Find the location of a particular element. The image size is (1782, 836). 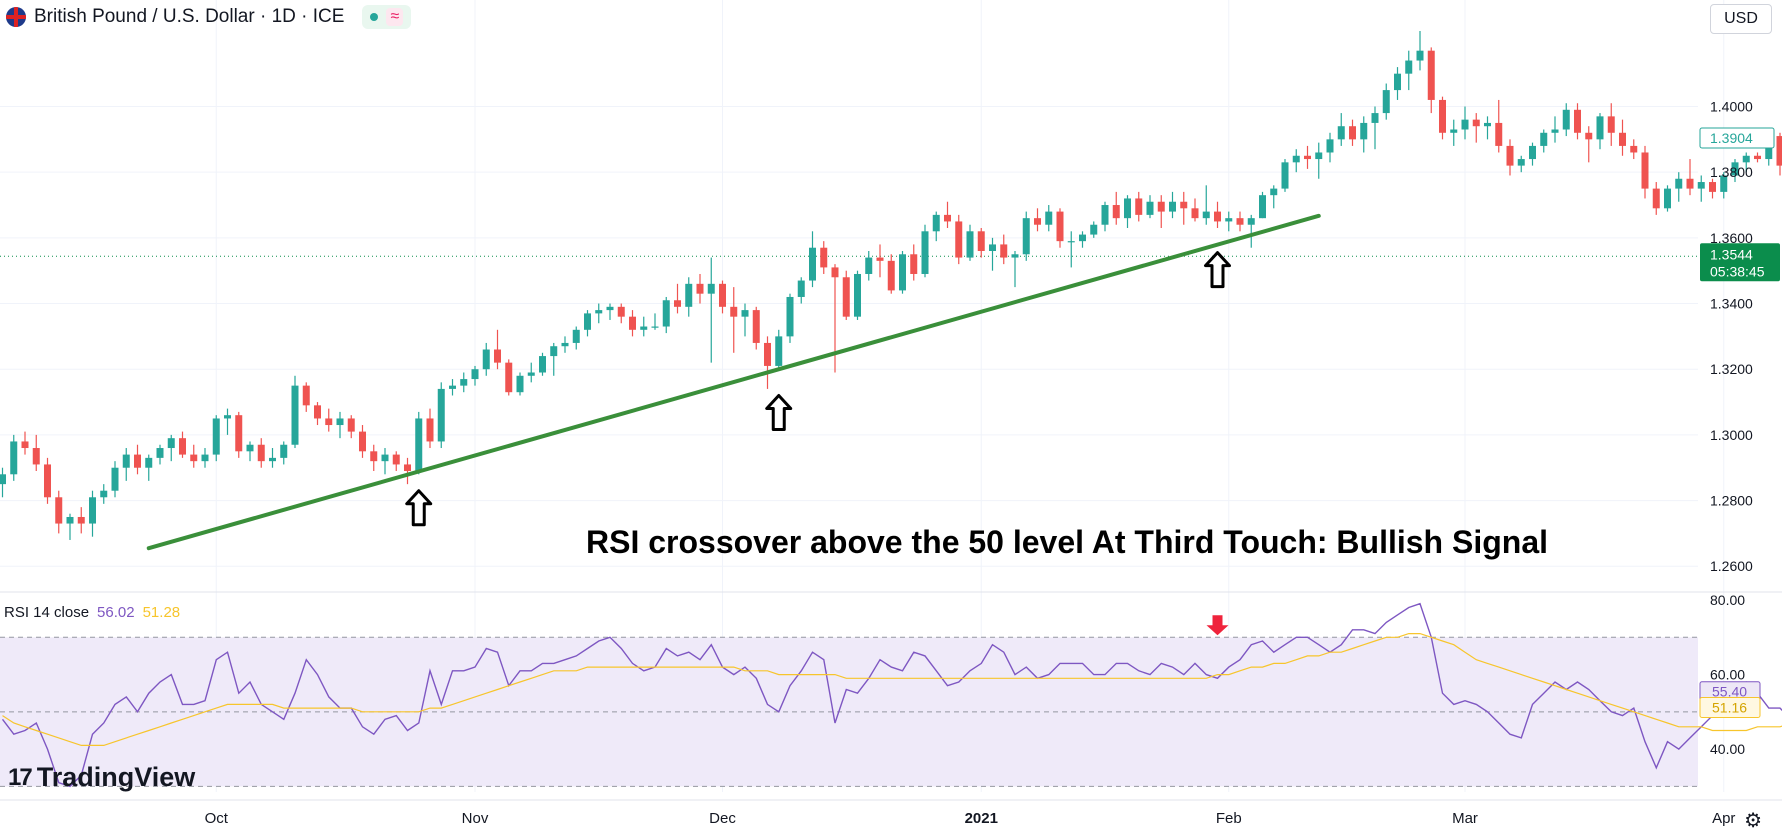

symbol-title: British Pound / U.S. Dollar · 1D · ICE is located at coordinates (189, 16).